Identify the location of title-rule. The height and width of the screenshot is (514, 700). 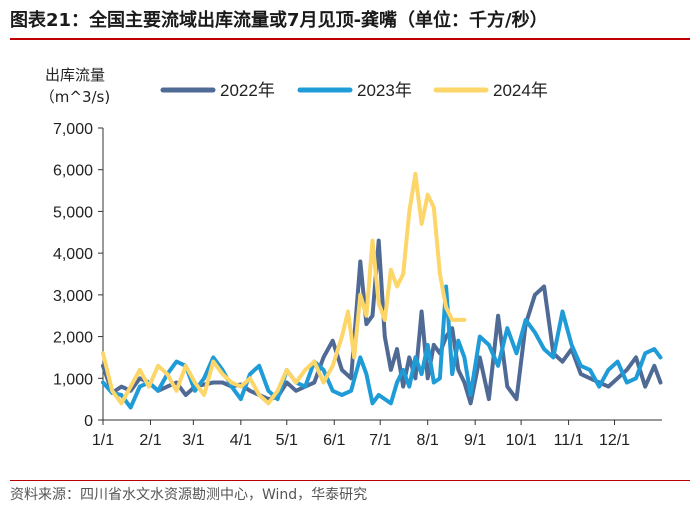
(350, 39).